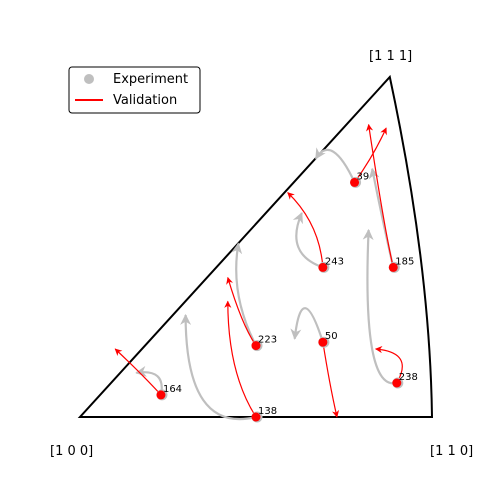 This screenshot has width=500, height=500. What do you see at coordinates (89, 79) in the screenshot?
I see `legend-marker-experiment` at bounding box center [89, 79].